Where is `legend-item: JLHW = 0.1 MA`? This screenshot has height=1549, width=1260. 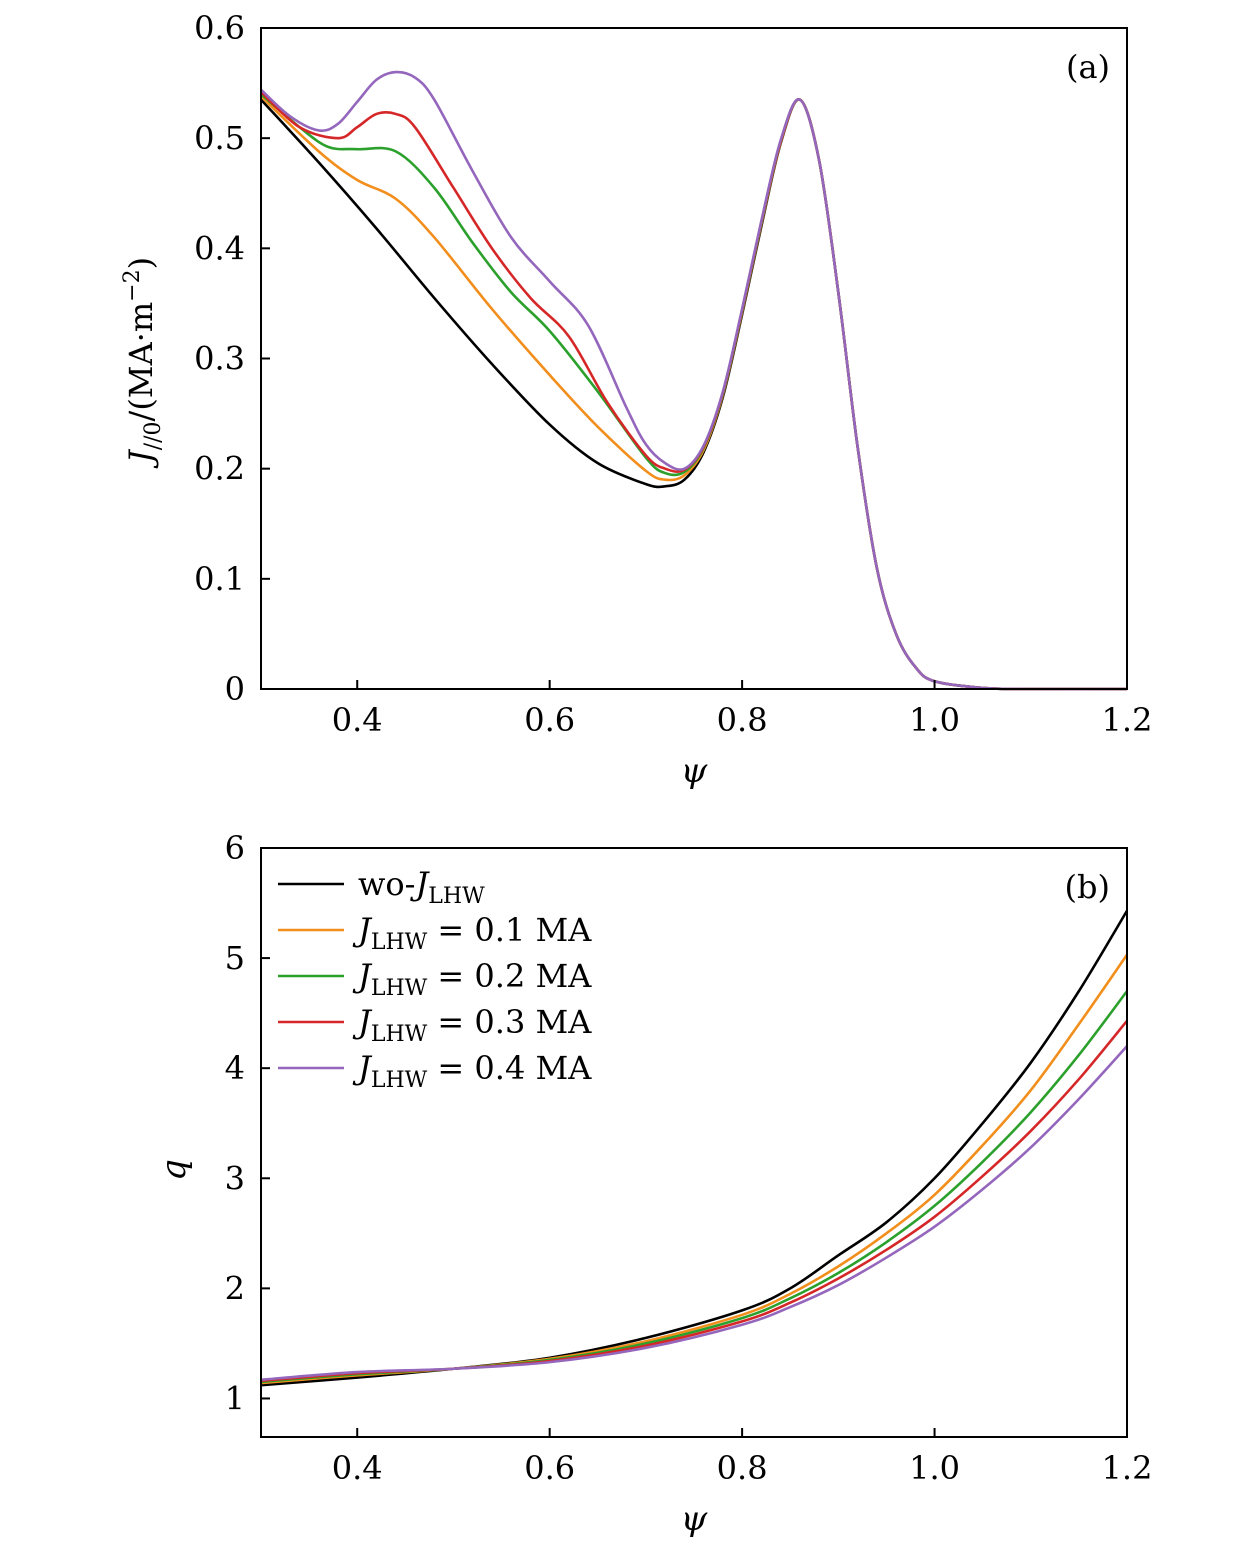
legend-item: JLHW = 0.1 MA is located at coordinates (435, 933).